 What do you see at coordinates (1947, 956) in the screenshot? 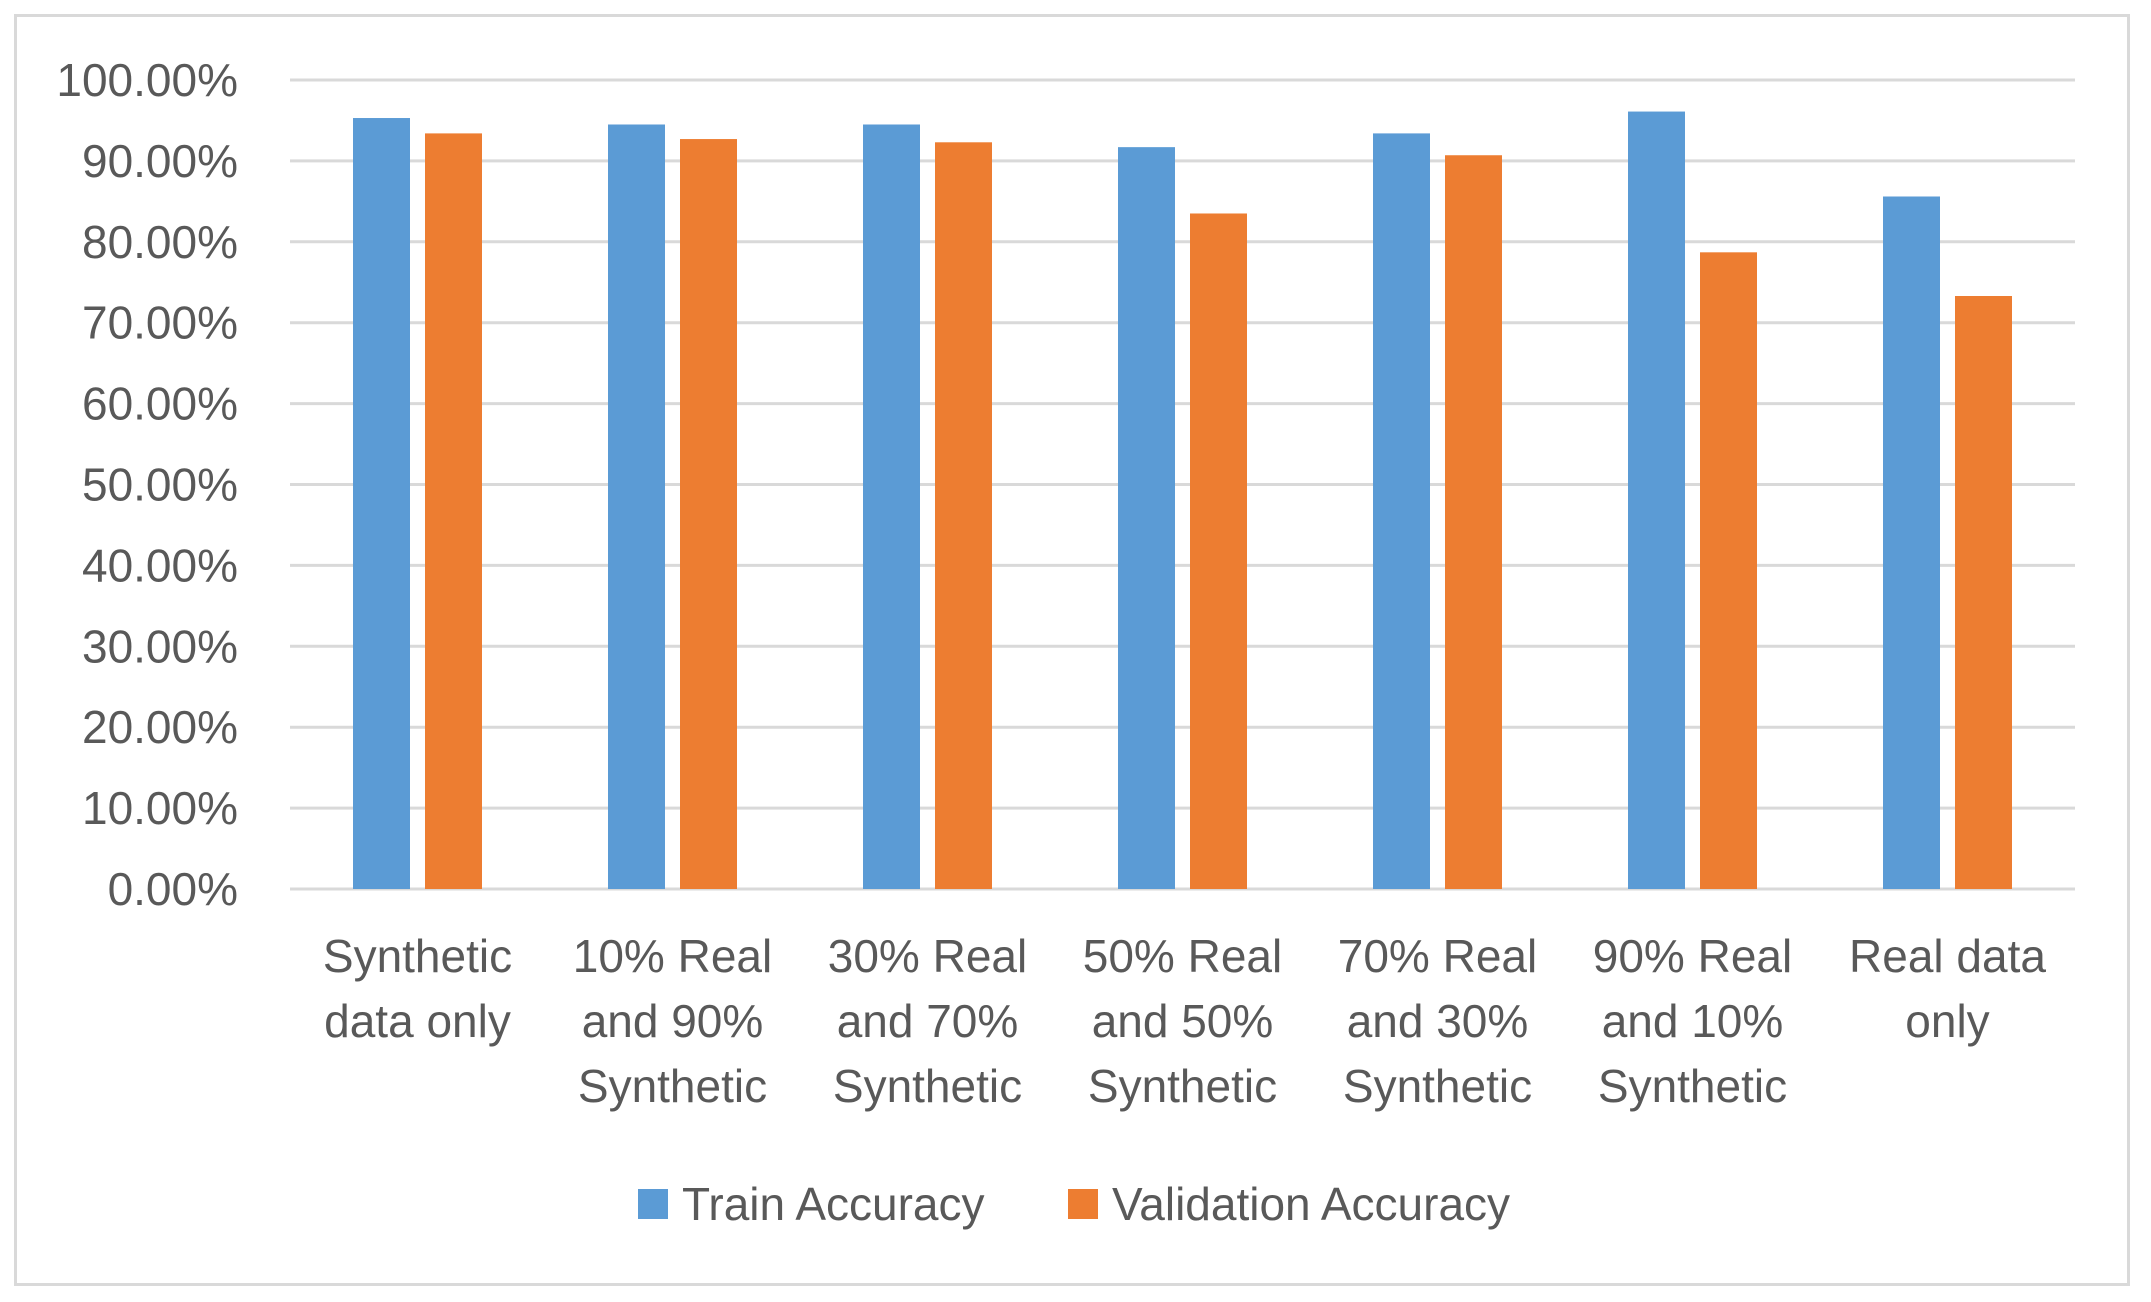
I see `x-category-label-line: Real data` at bounding box center [1947, 956].